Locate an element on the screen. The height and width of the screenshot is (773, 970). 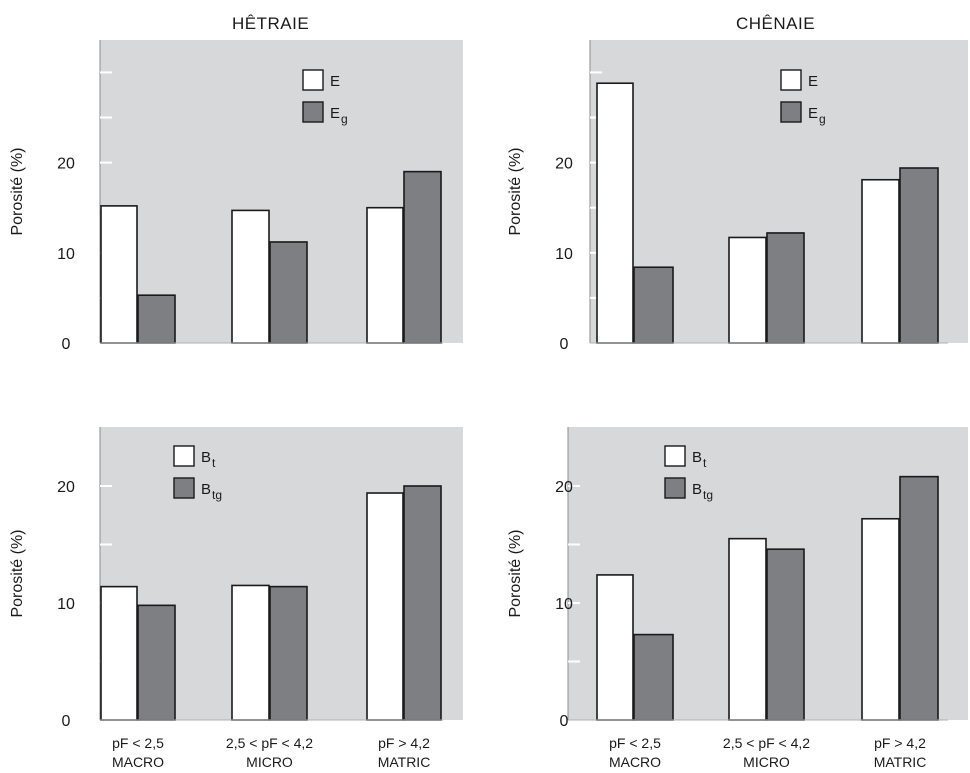
chenaie-bottom-category-label-1-line1: 2,5 < pF < 4,2 is located at coordinates (766, 743).